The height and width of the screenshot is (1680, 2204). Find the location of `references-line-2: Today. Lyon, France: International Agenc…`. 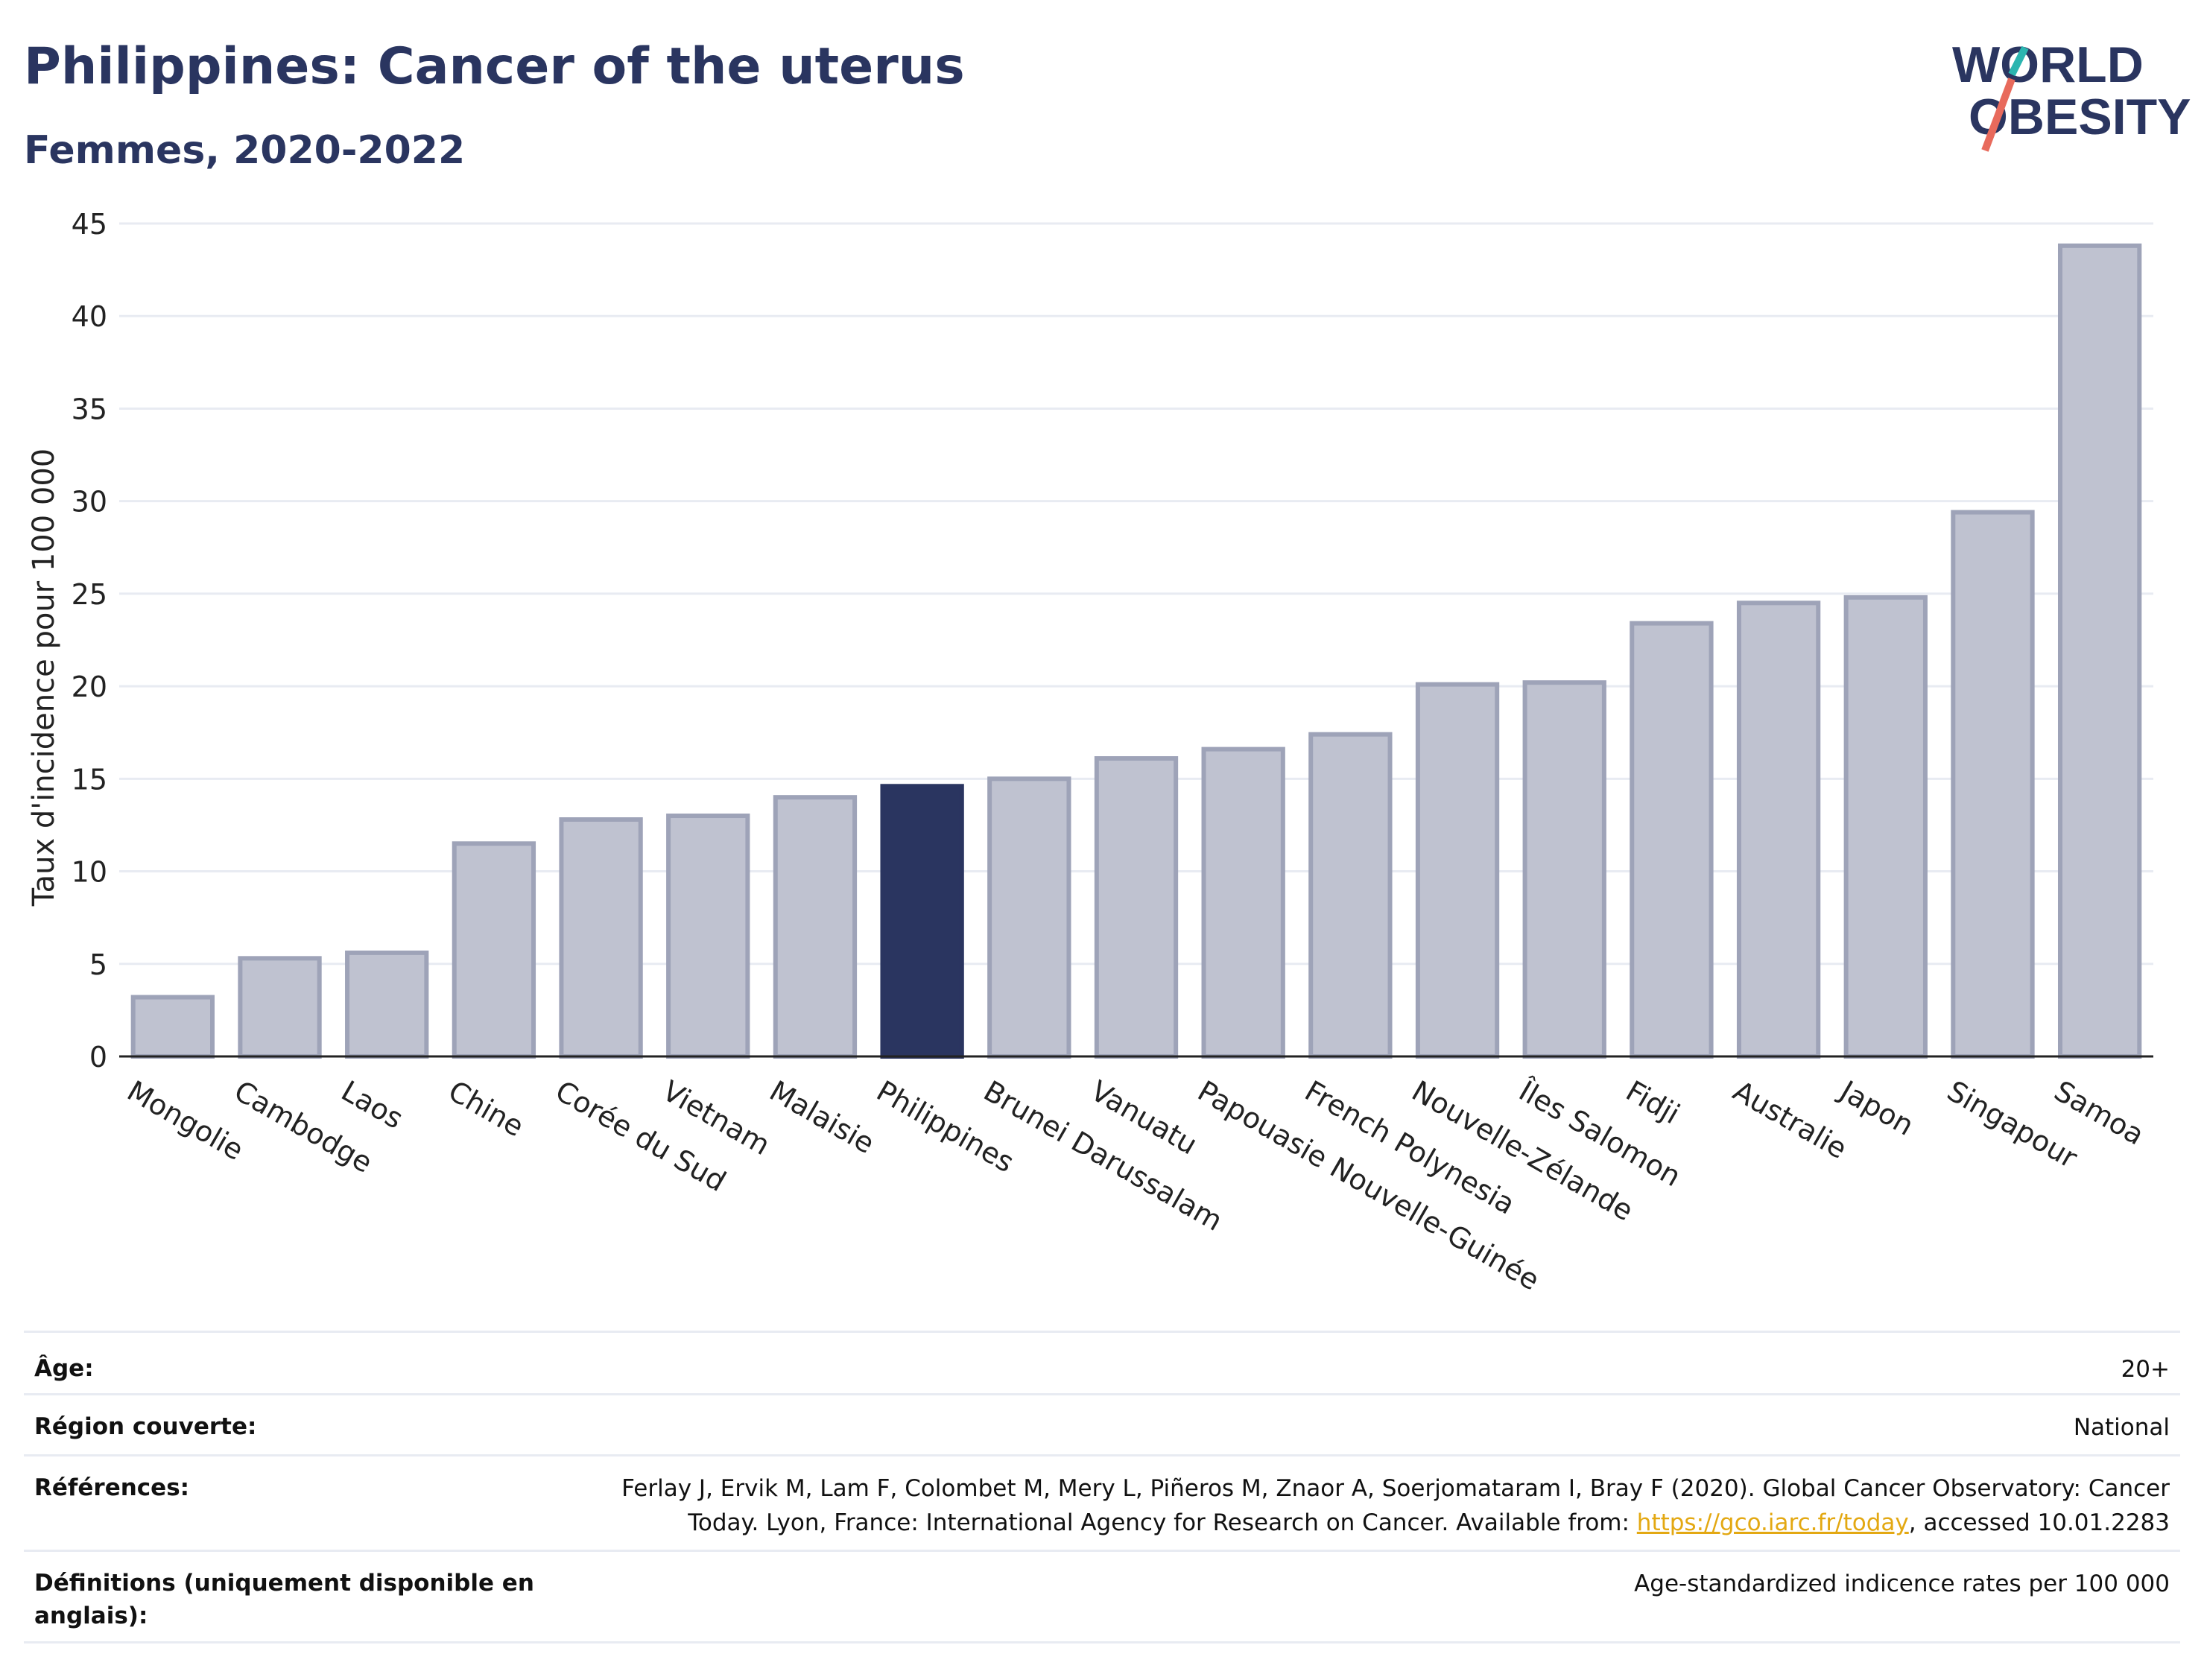

references-line-2: Today. Lyon, France: International Agenc… is located at coordinates (1392, 1523).